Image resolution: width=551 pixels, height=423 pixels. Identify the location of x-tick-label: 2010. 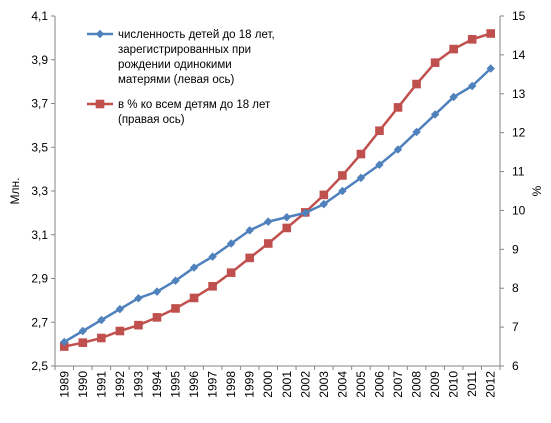
(454, 384).